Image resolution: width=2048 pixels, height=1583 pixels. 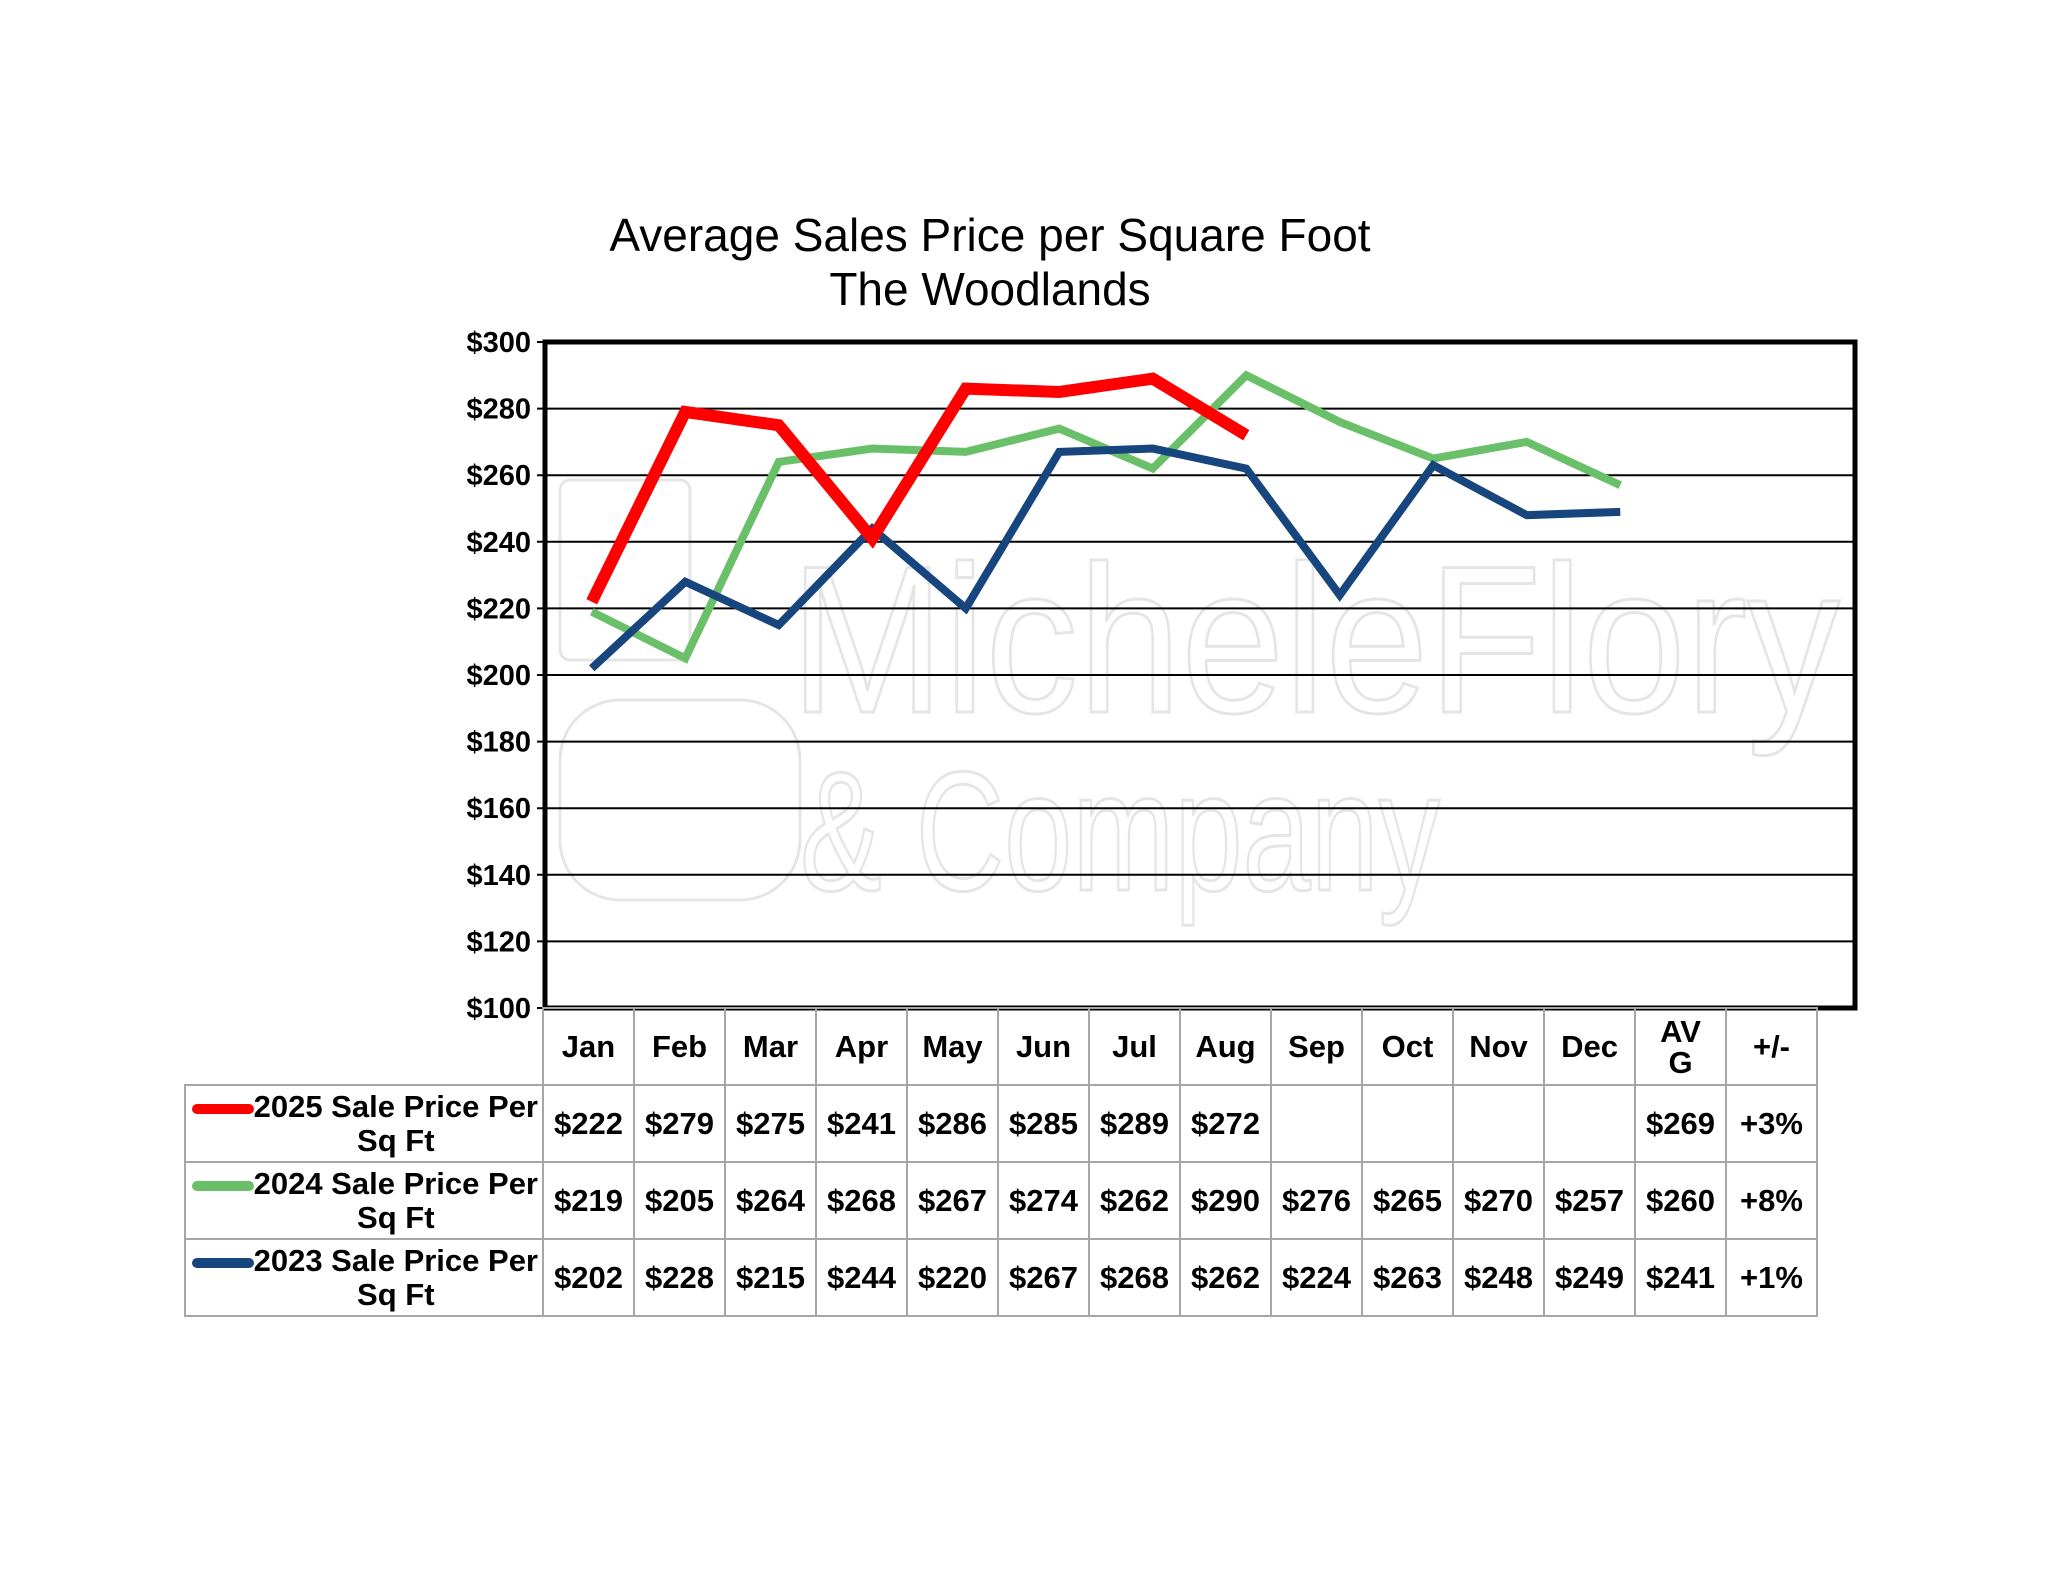 I want to click on table-header-cell: Jan, so click(x=588, y=1046).